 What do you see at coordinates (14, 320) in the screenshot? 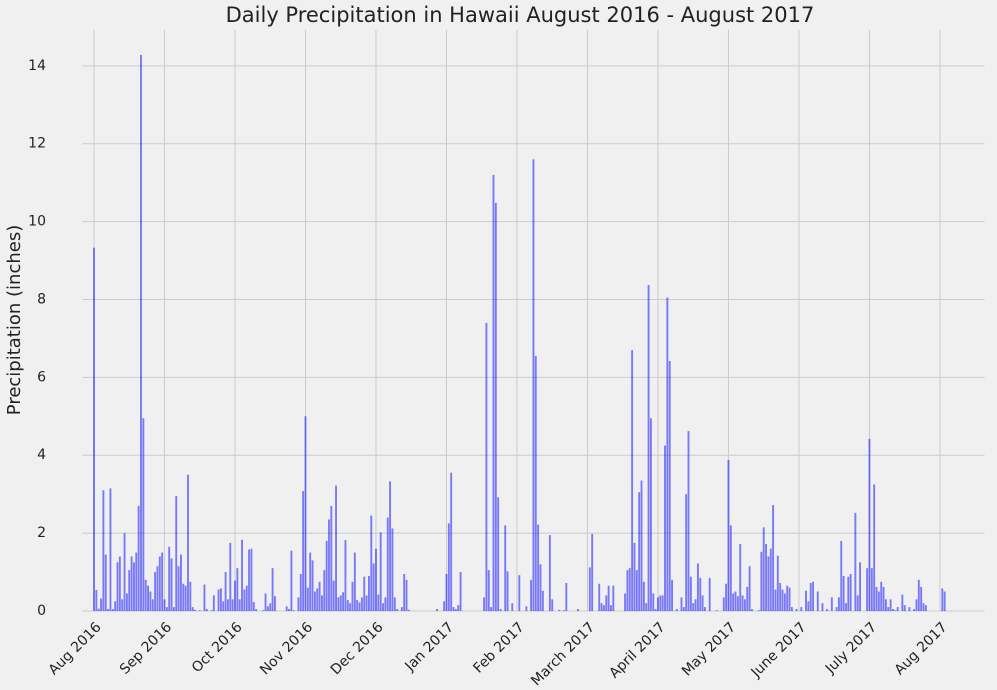
I see `y-axis-label: Precipitation (inches)` at bounding box center [14, 320].